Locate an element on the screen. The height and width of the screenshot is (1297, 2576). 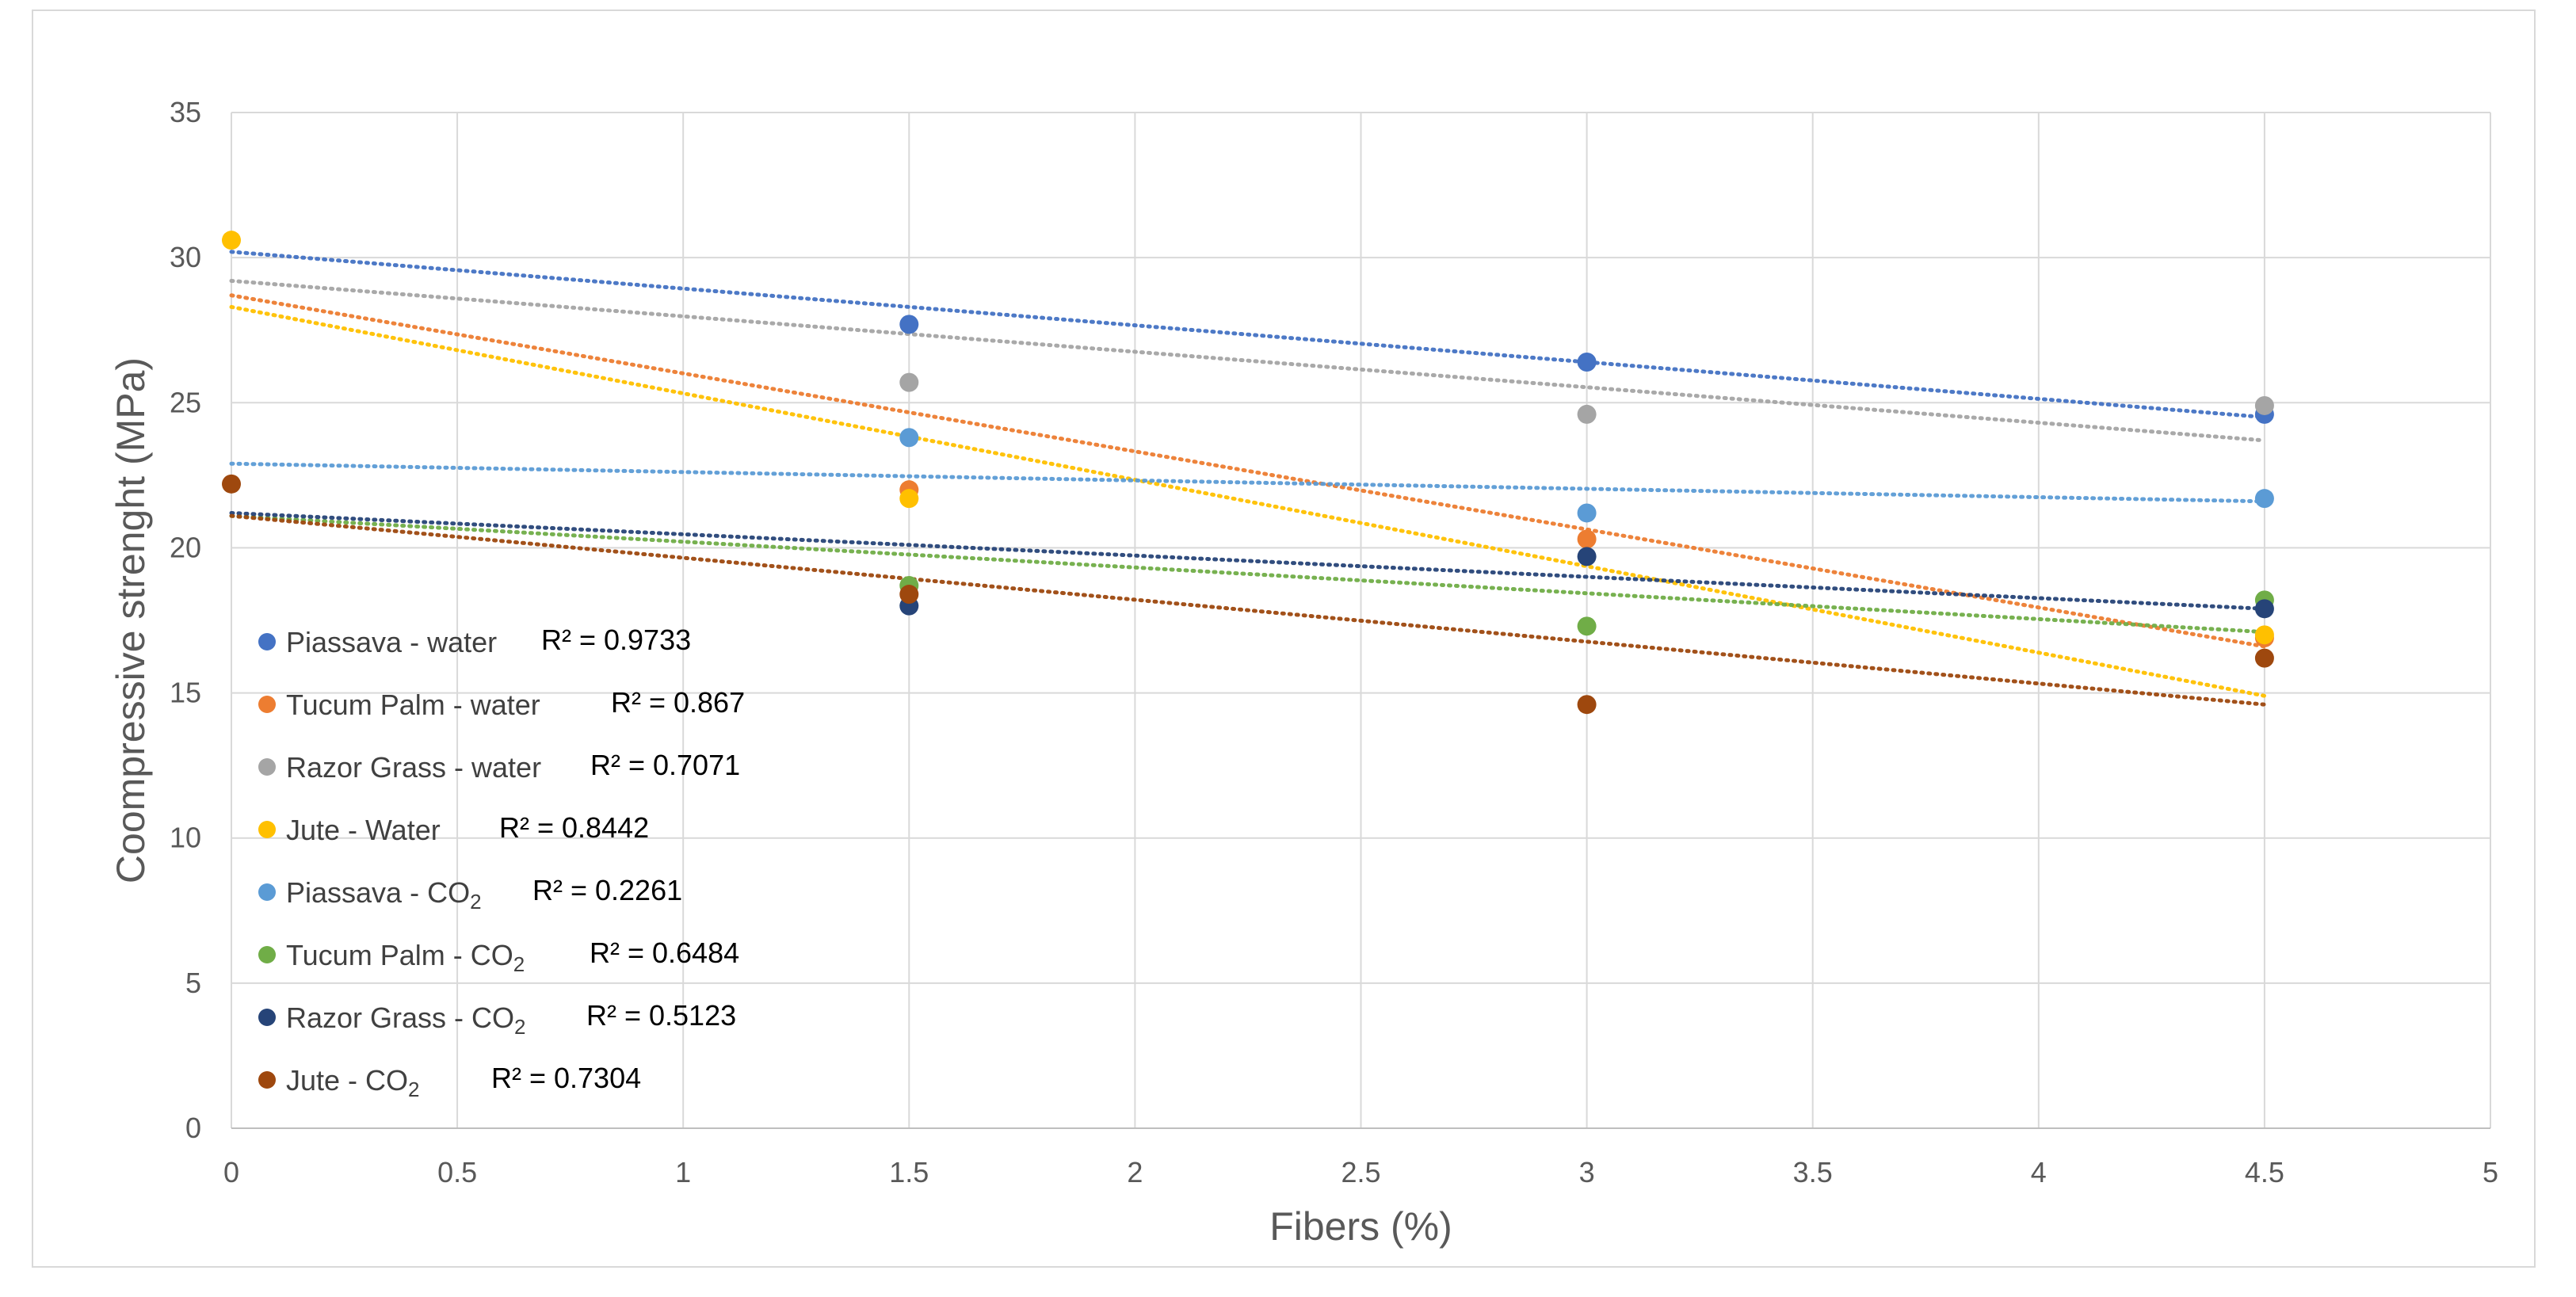
x-tick-label-4.5: 4.5 is located at coordinates (2264, 1172).